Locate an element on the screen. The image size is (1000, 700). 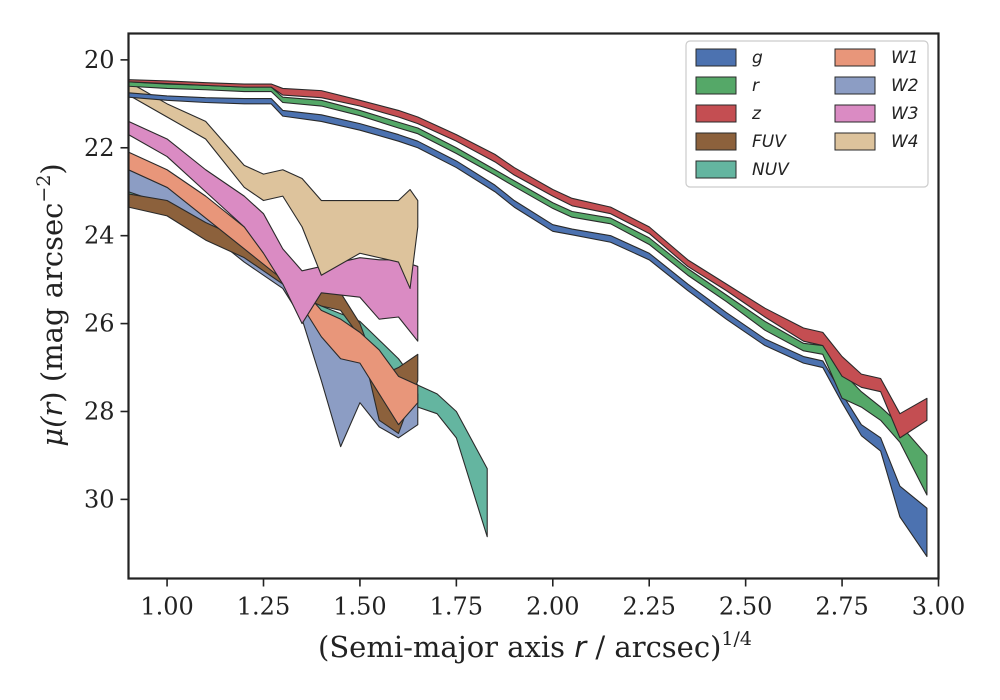
legend-swatch-g is located at coordinates (716, 57).